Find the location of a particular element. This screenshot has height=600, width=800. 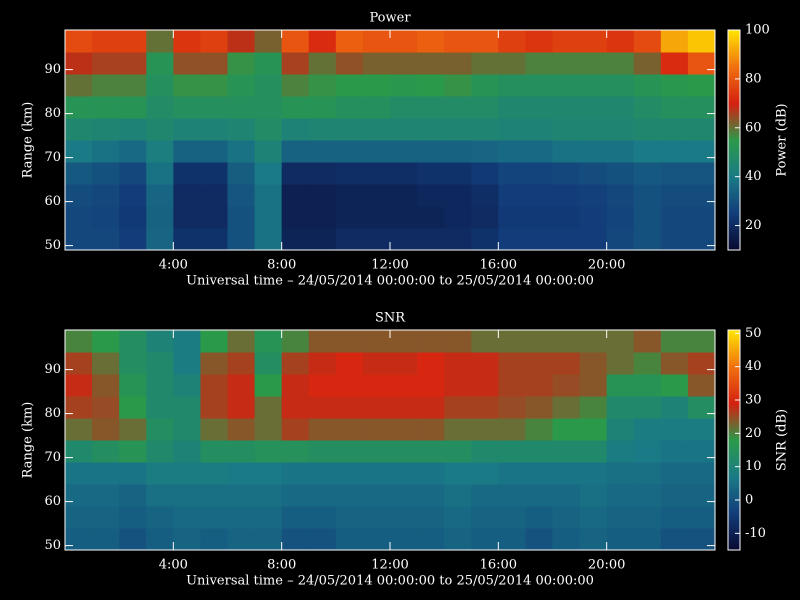

colorbar-tick-label: -10 is located at coordinates (755, 533).